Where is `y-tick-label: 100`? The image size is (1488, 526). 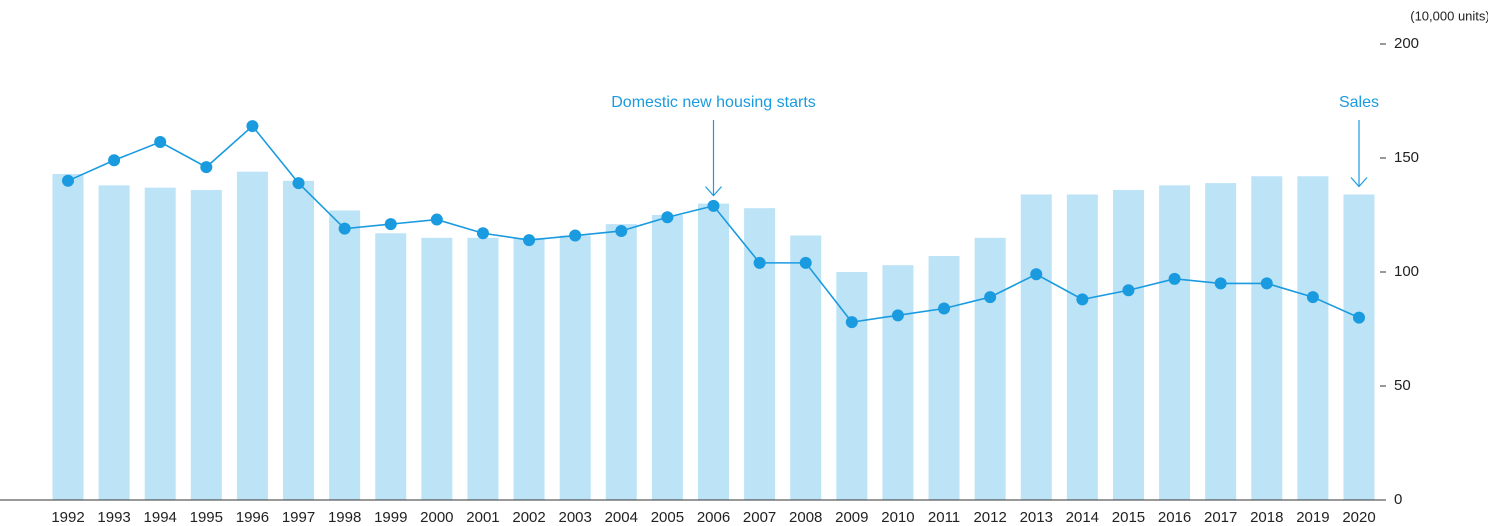 y-tick-label: 100 is located at coordinates (1406, 271).